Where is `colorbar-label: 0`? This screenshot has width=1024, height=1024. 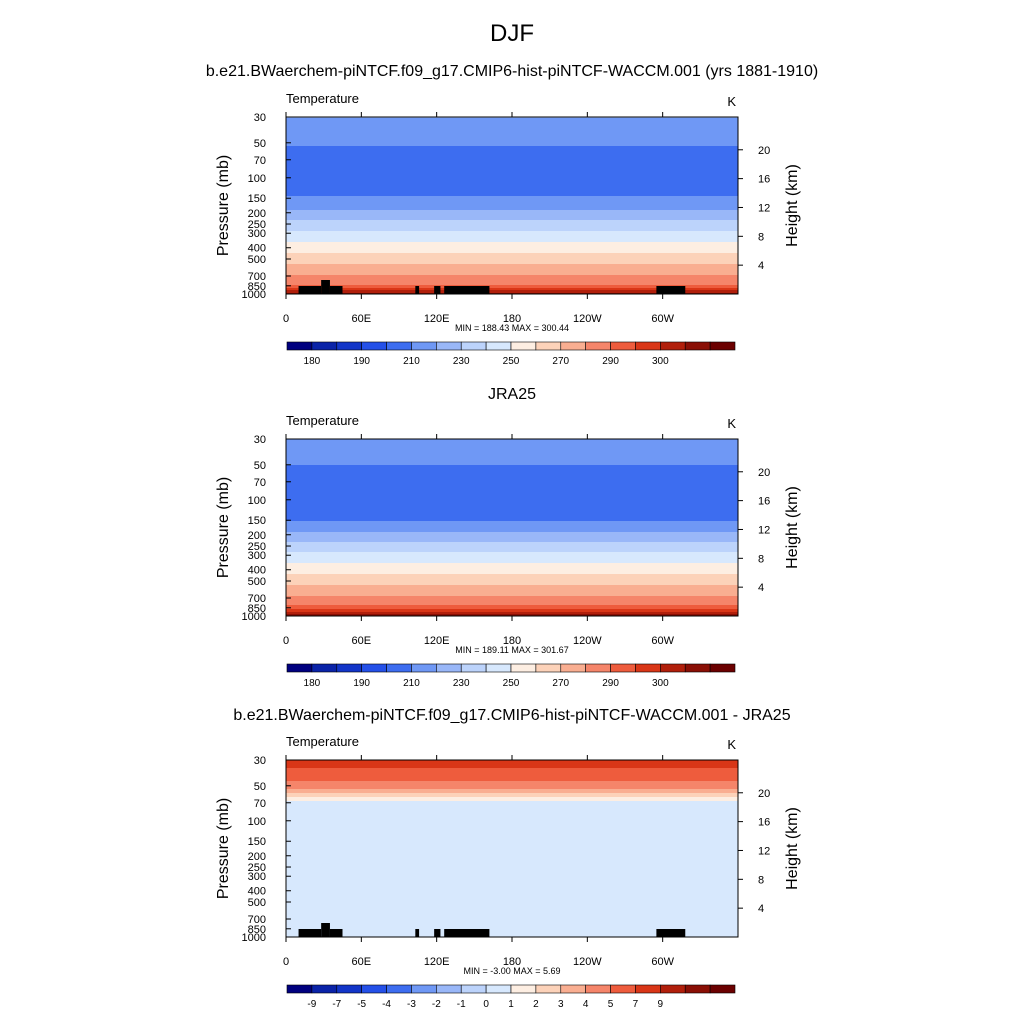 colorbar-label: 0 is located at coordinates (486, 1004).